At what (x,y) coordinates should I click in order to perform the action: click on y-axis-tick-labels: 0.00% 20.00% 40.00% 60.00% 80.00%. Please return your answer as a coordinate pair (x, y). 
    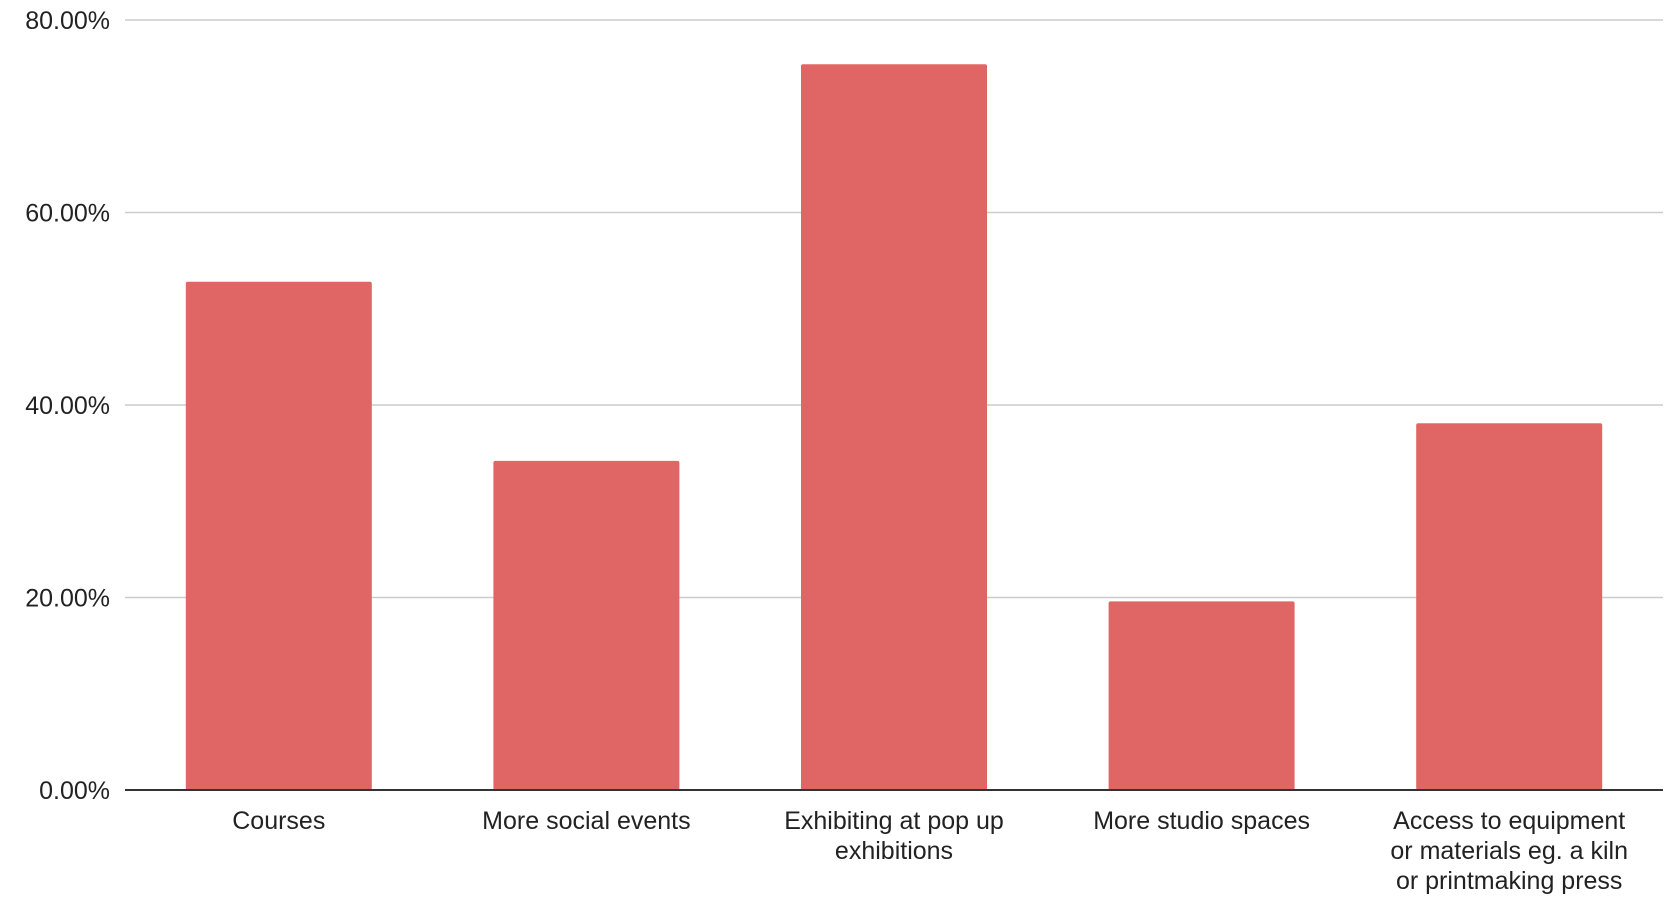
    Looking at the image, I should click on (67, 406).